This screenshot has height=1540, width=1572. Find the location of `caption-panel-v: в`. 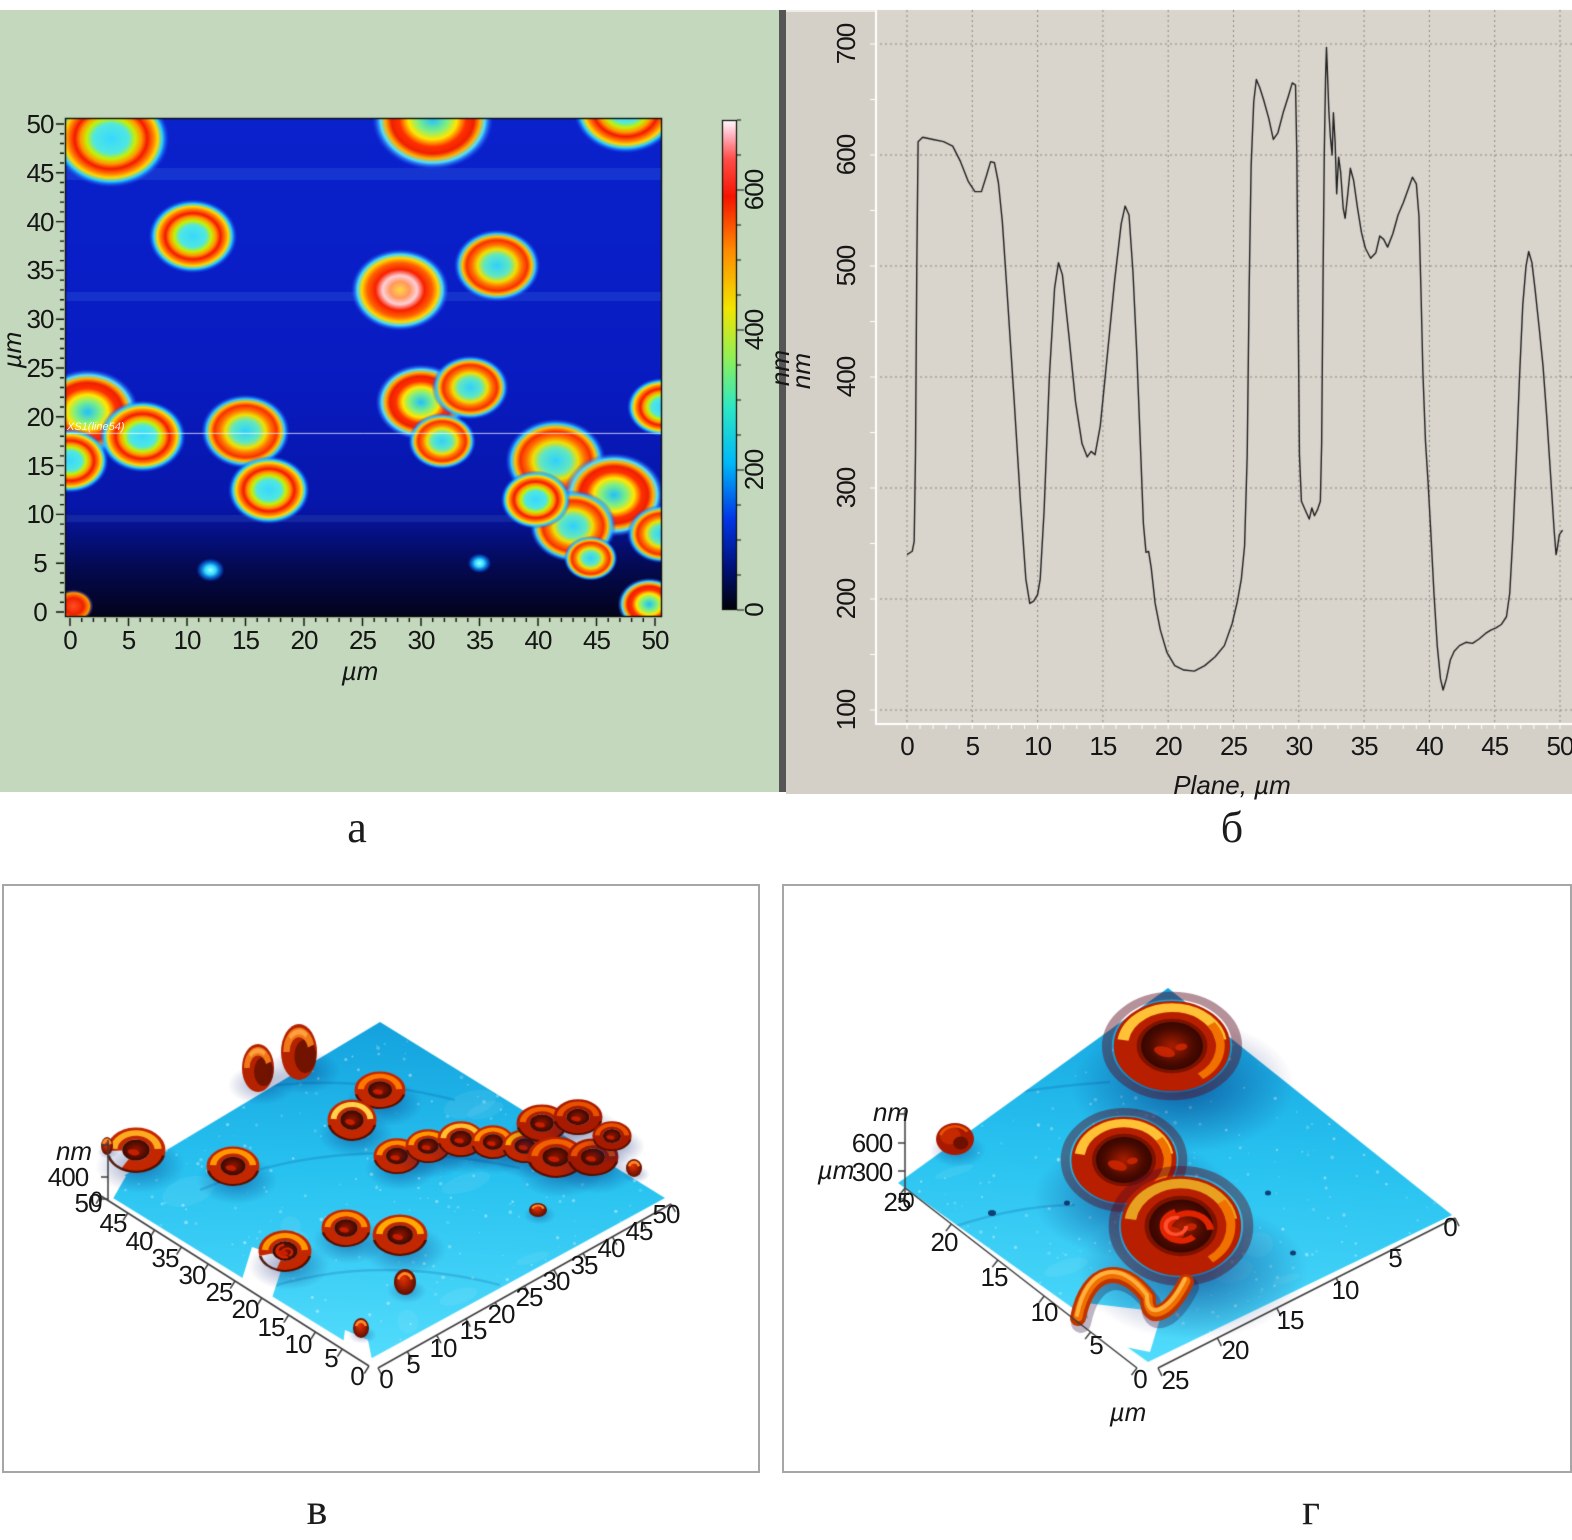

caption-panel-v: в is located at coordinates (317, 1509).